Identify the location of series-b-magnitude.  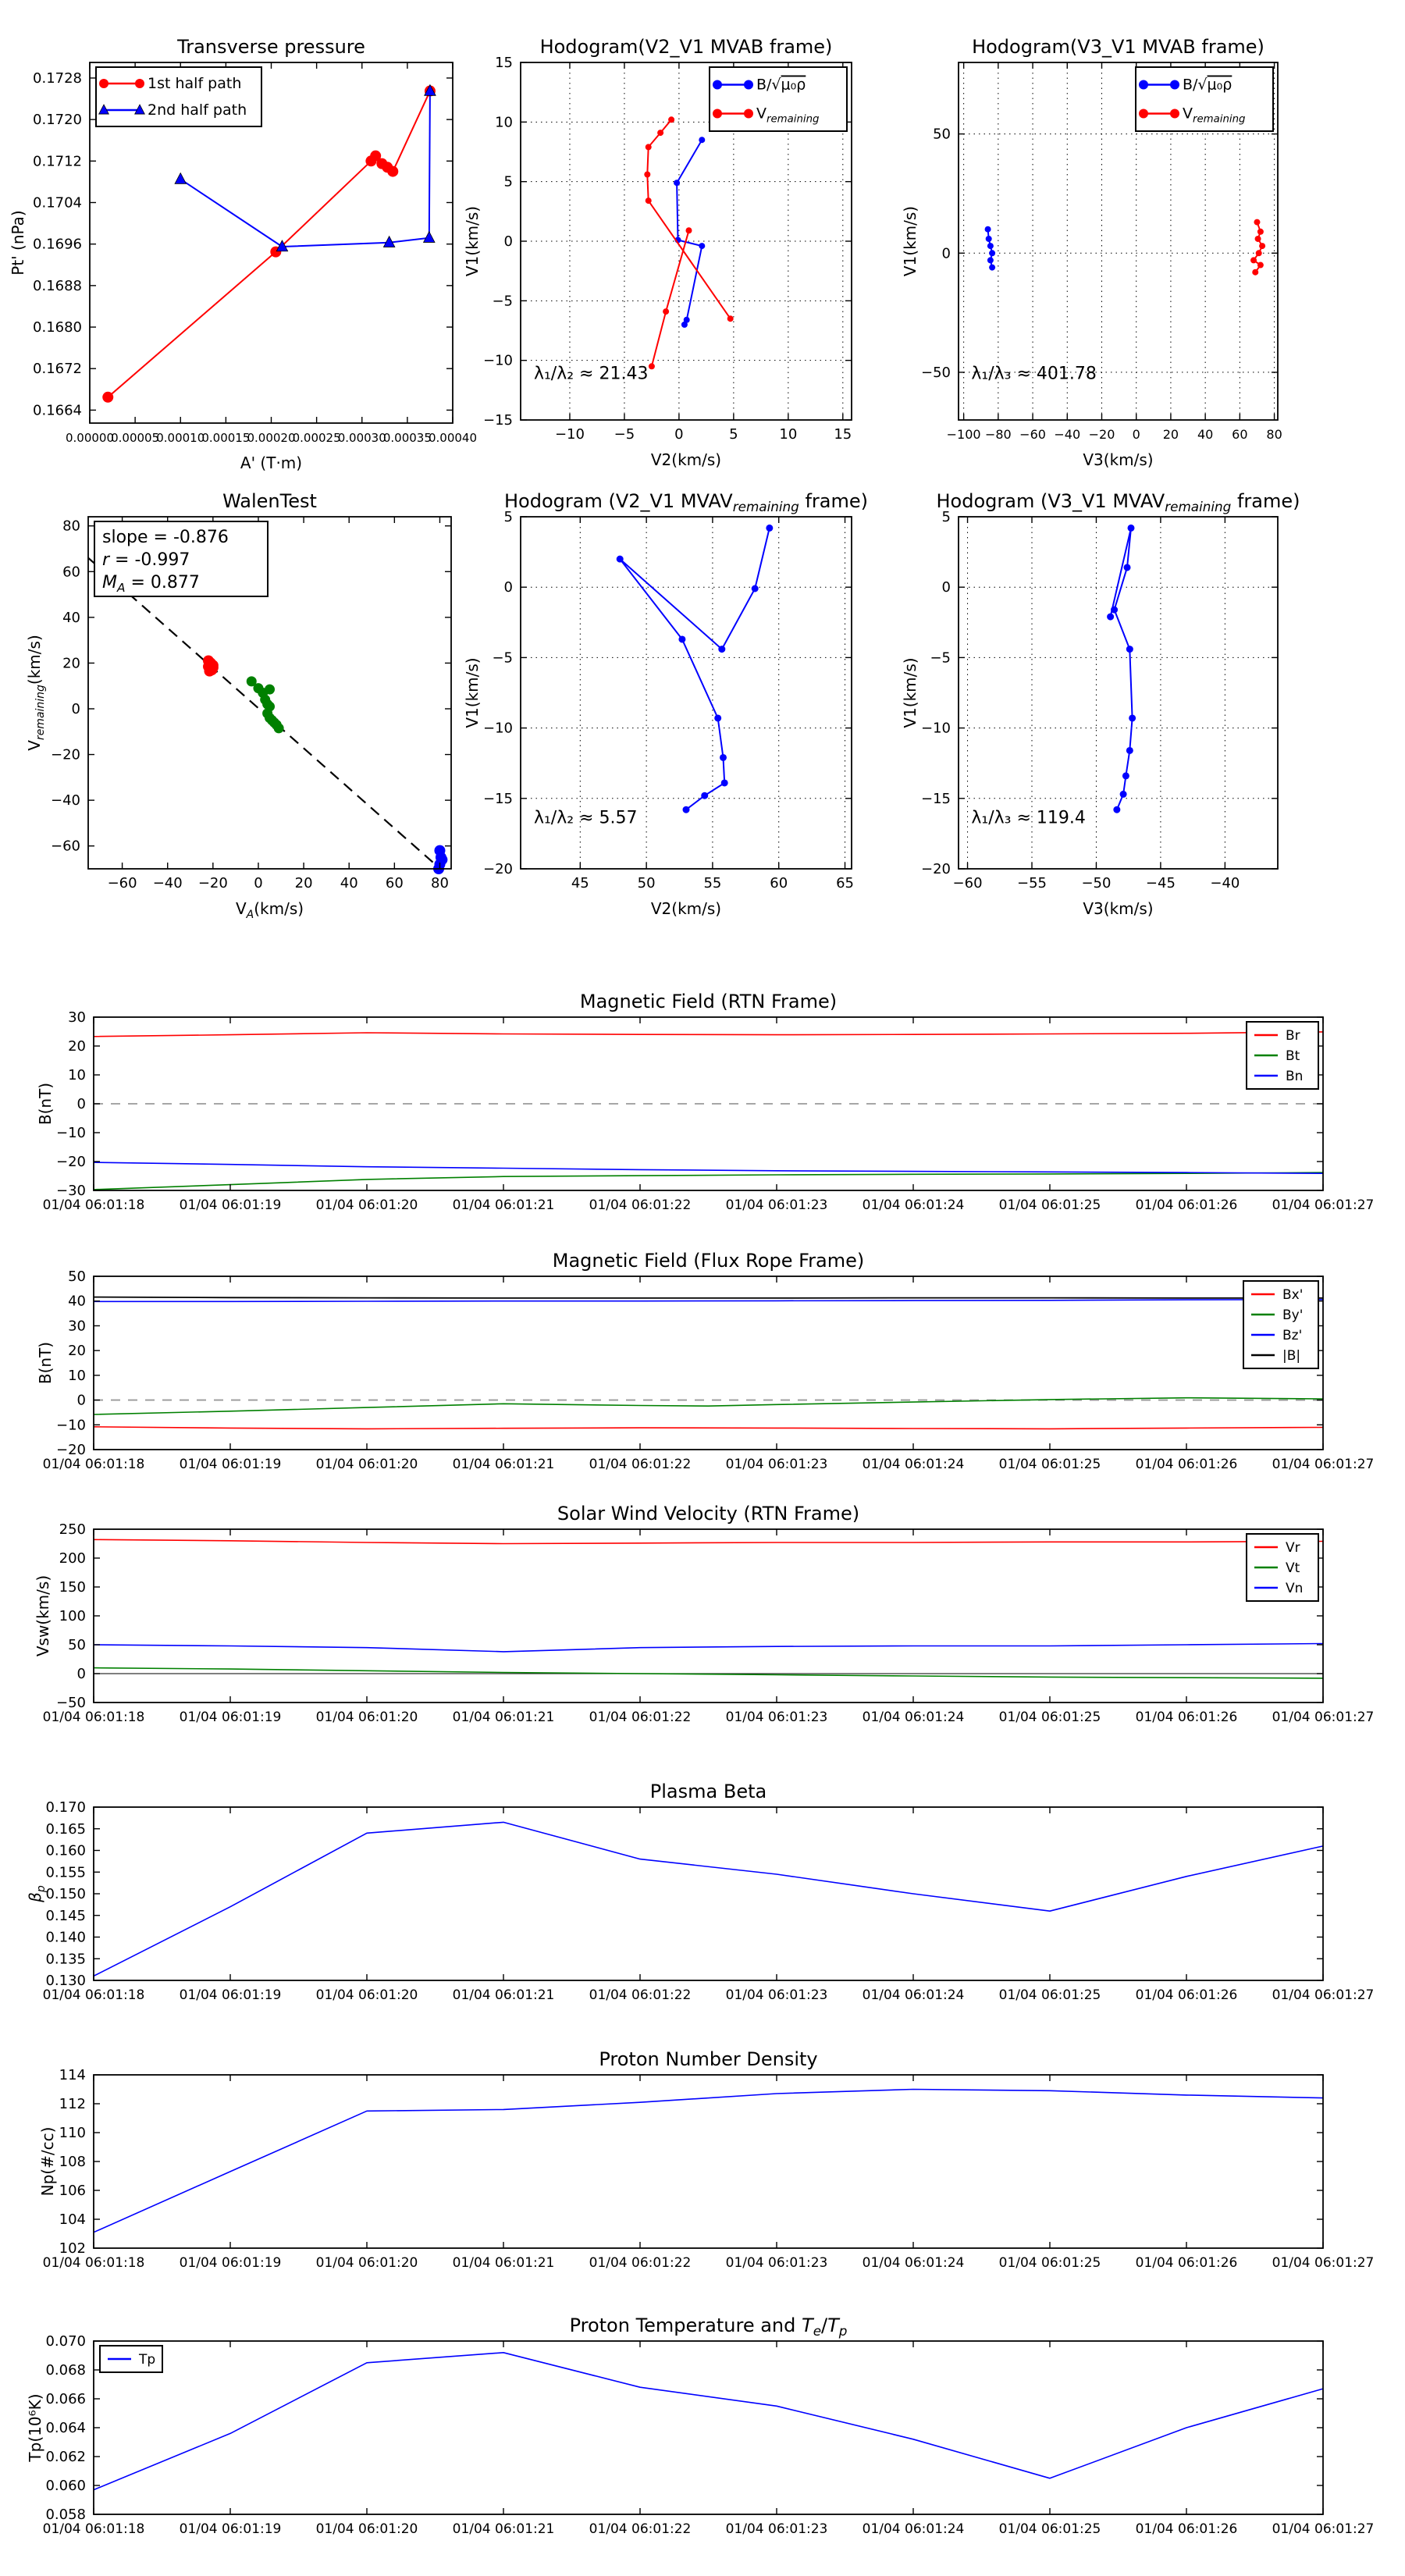
(708, 1297).